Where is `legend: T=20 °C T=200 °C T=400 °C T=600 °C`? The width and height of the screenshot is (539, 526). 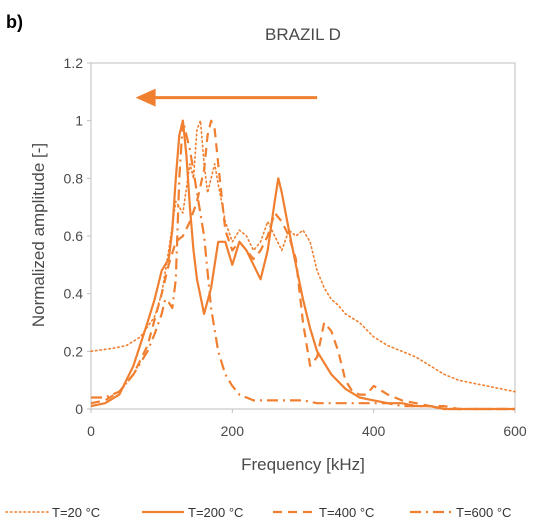
legend: T=20 °C T=200 °C T=400 °C T=600 °C is located at coordinates (258, 512).